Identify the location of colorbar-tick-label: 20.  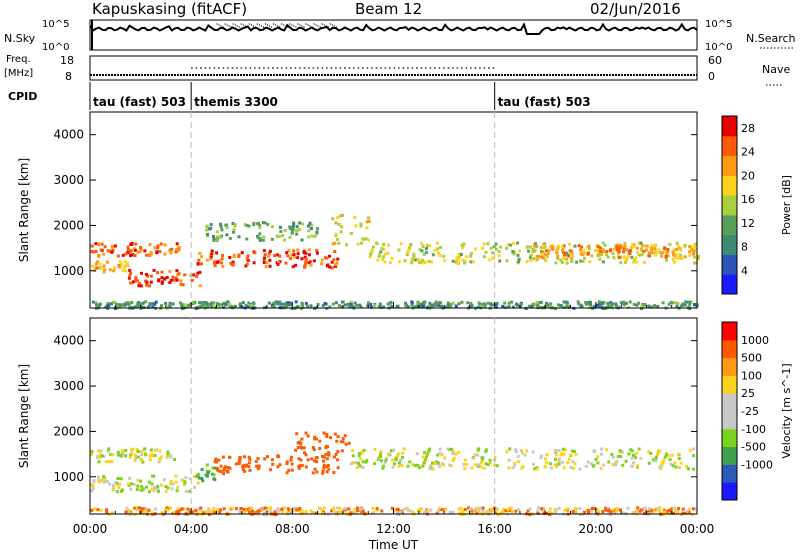
(748, 175).